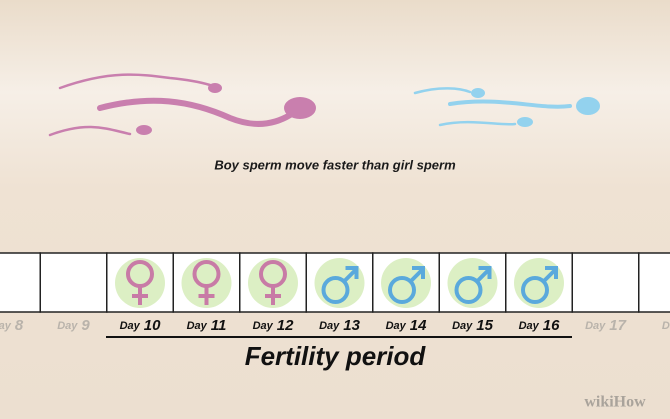 Image resolution: width=670 pixels, height=419 pixels. I want to click on day-label: Day 11, so click(207, 325).